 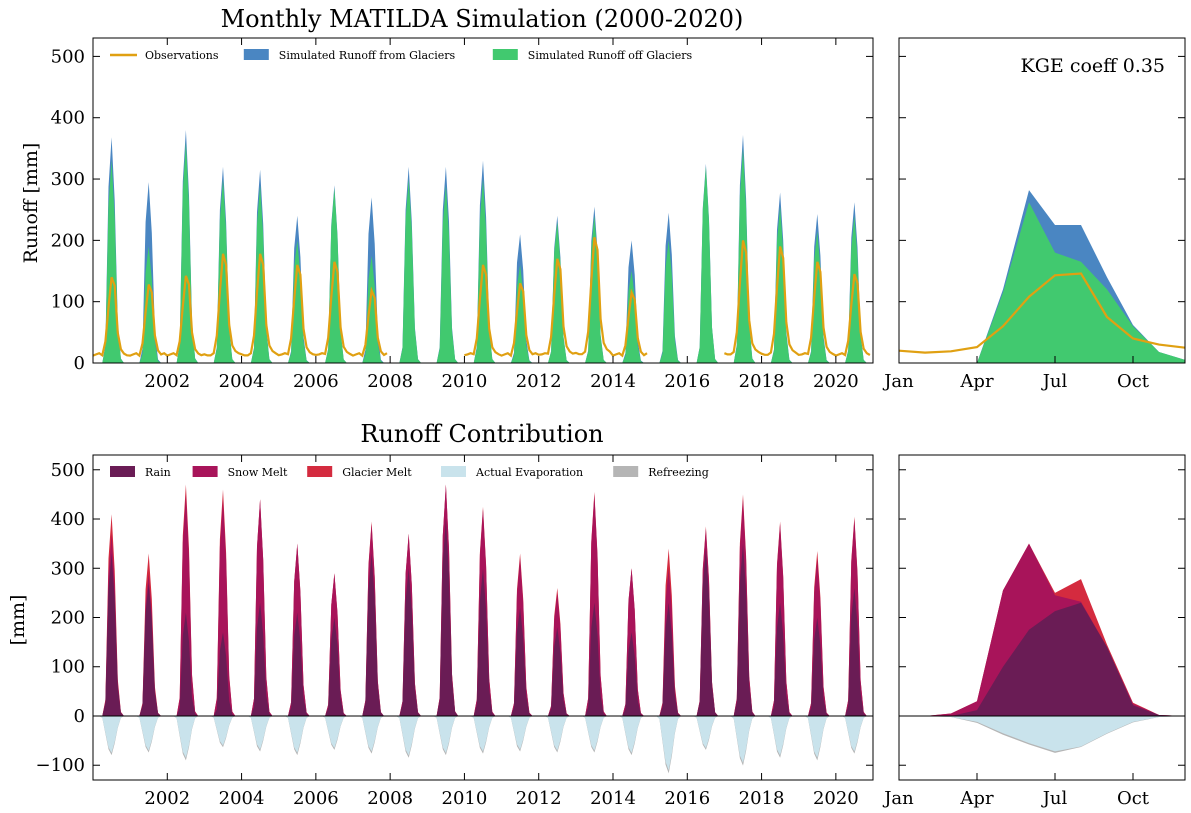 What do you see at coordinates (613, 798) in the screenshot?
I see `contribution-xtick-label: 2014` at bounding box center [613, 798].